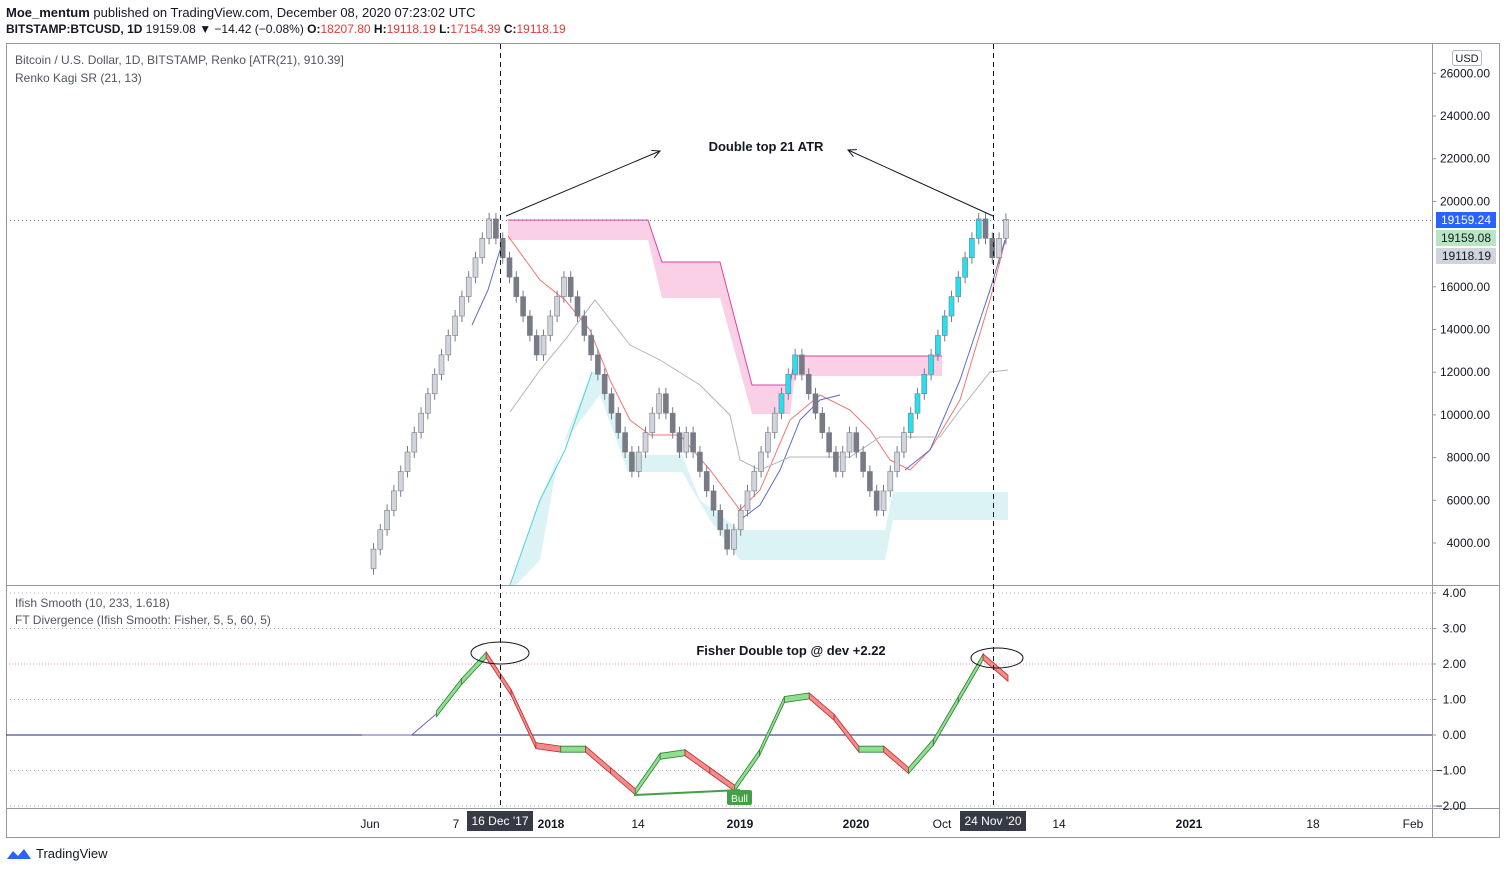  I want to click on time-tick-label: Oct, so click(942, 824).